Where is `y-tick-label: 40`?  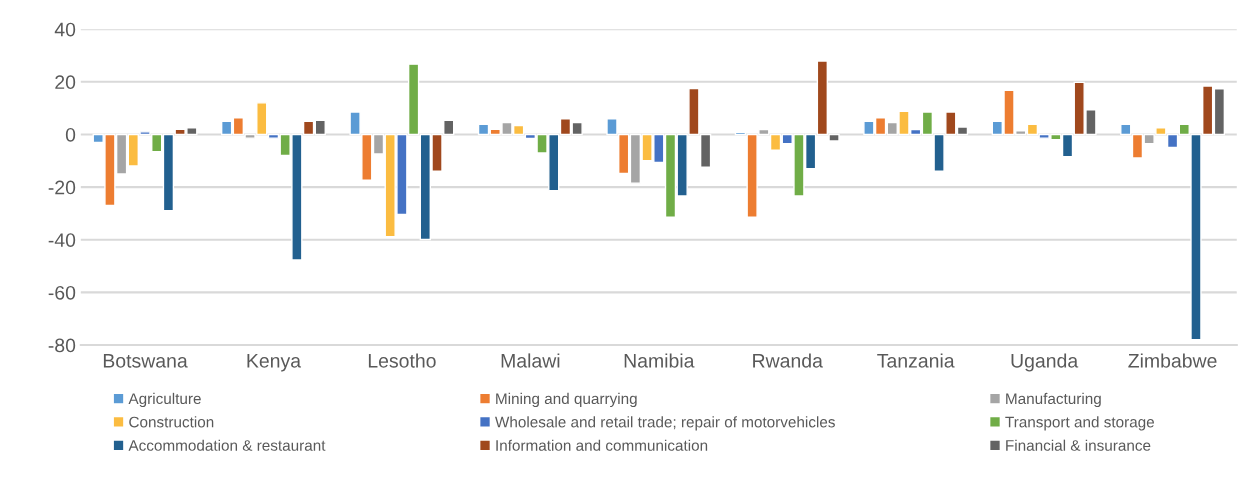 y-tick-label: 40 is located at coordinates (65, 29).